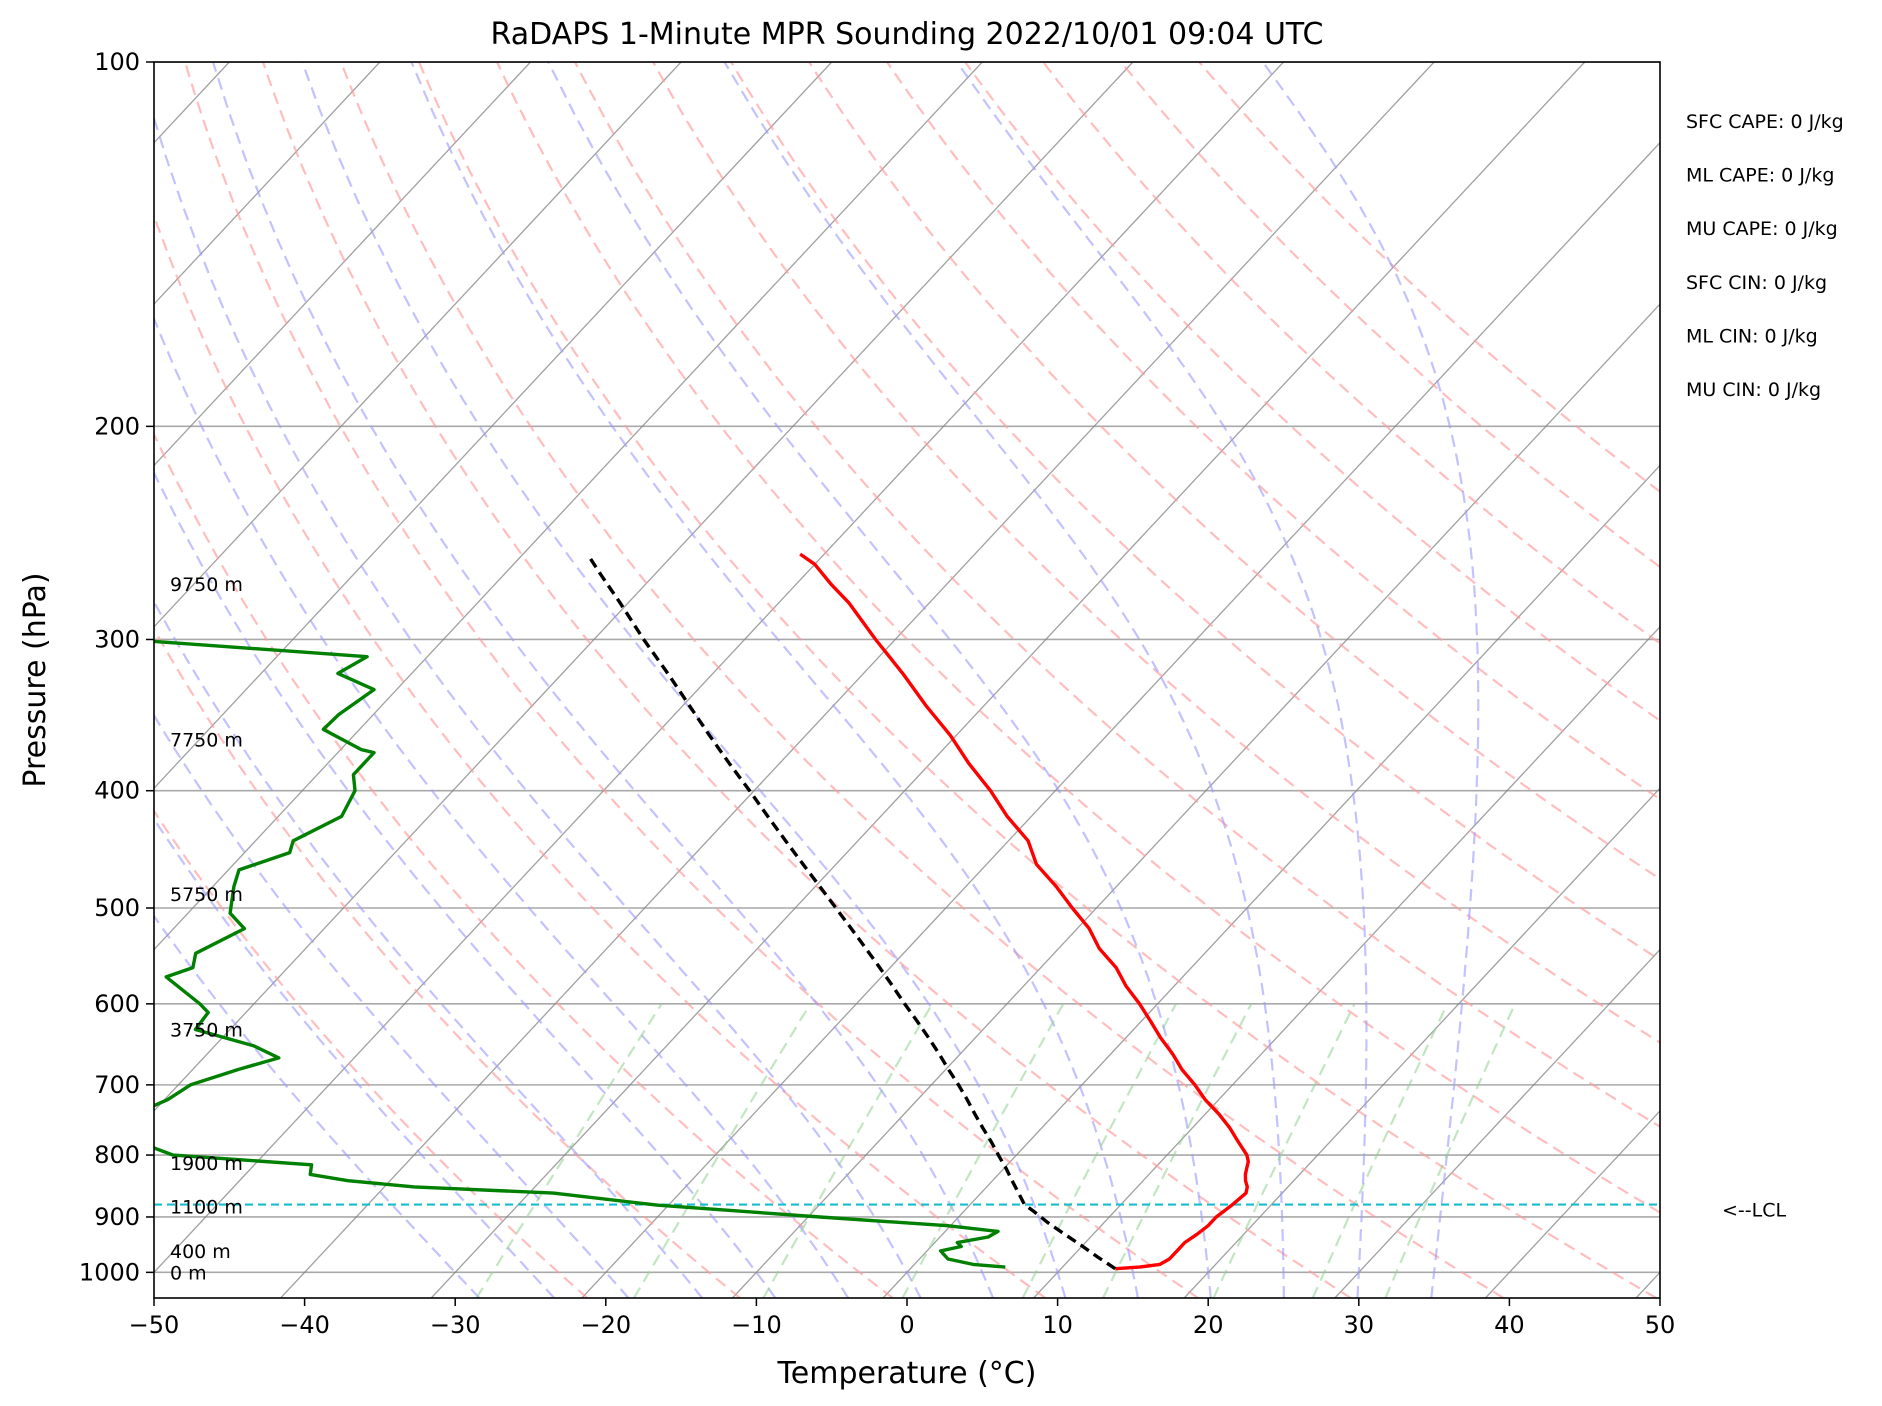 The width and height of the screenshot is (1882, 1406). I want to click on y-tick-label: 700, so click(117, 1085).